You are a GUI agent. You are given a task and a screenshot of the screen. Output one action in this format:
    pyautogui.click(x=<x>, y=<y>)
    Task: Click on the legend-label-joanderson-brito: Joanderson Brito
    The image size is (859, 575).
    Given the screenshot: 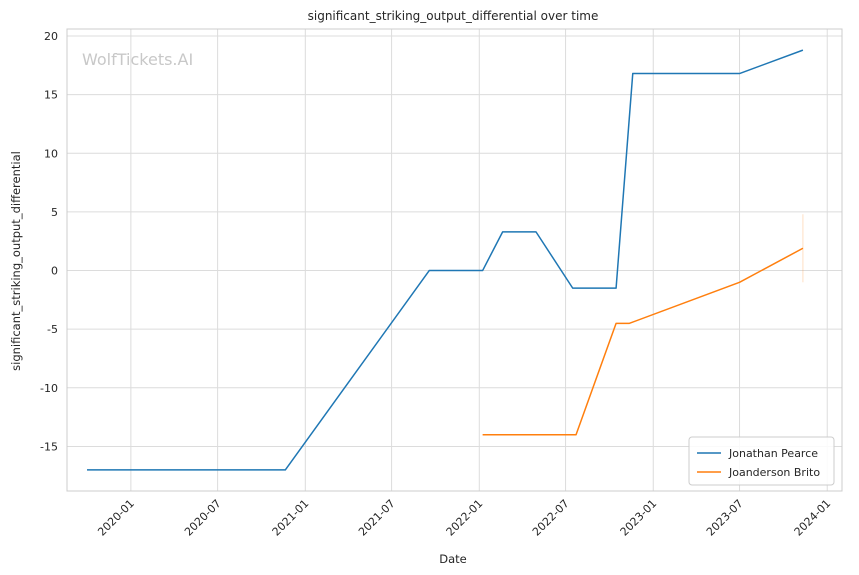 What is the action you would take?
    pyautogui.click(x=774, y=472)
    